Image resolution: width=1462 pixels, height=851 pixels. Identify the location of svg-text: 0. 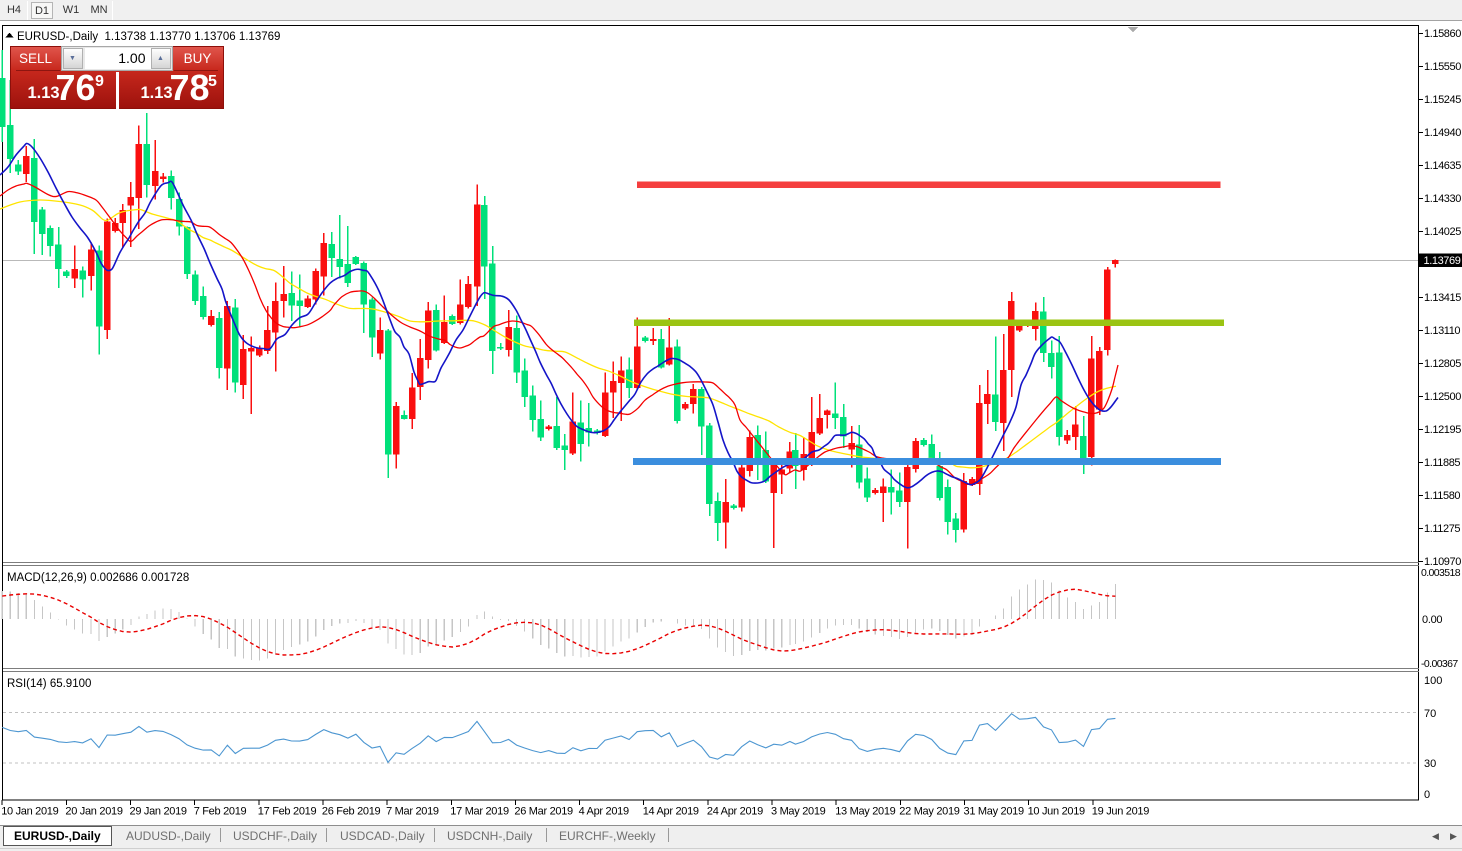
(1427, 795).